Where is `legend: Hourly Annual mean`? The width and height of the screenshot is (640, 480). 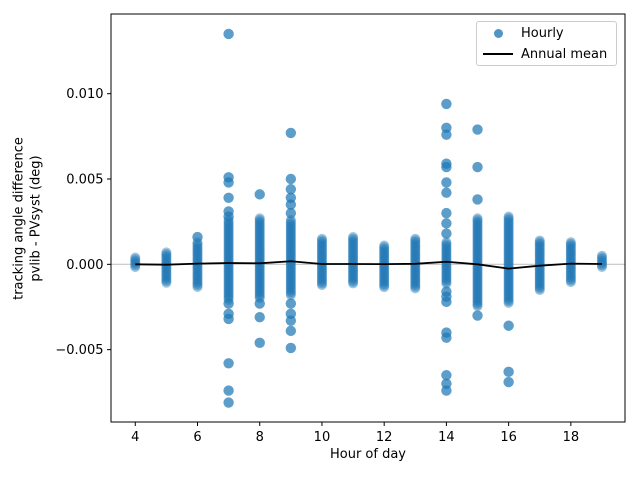 legend: Hourly Annual mean is located at coordinates (546, 43).